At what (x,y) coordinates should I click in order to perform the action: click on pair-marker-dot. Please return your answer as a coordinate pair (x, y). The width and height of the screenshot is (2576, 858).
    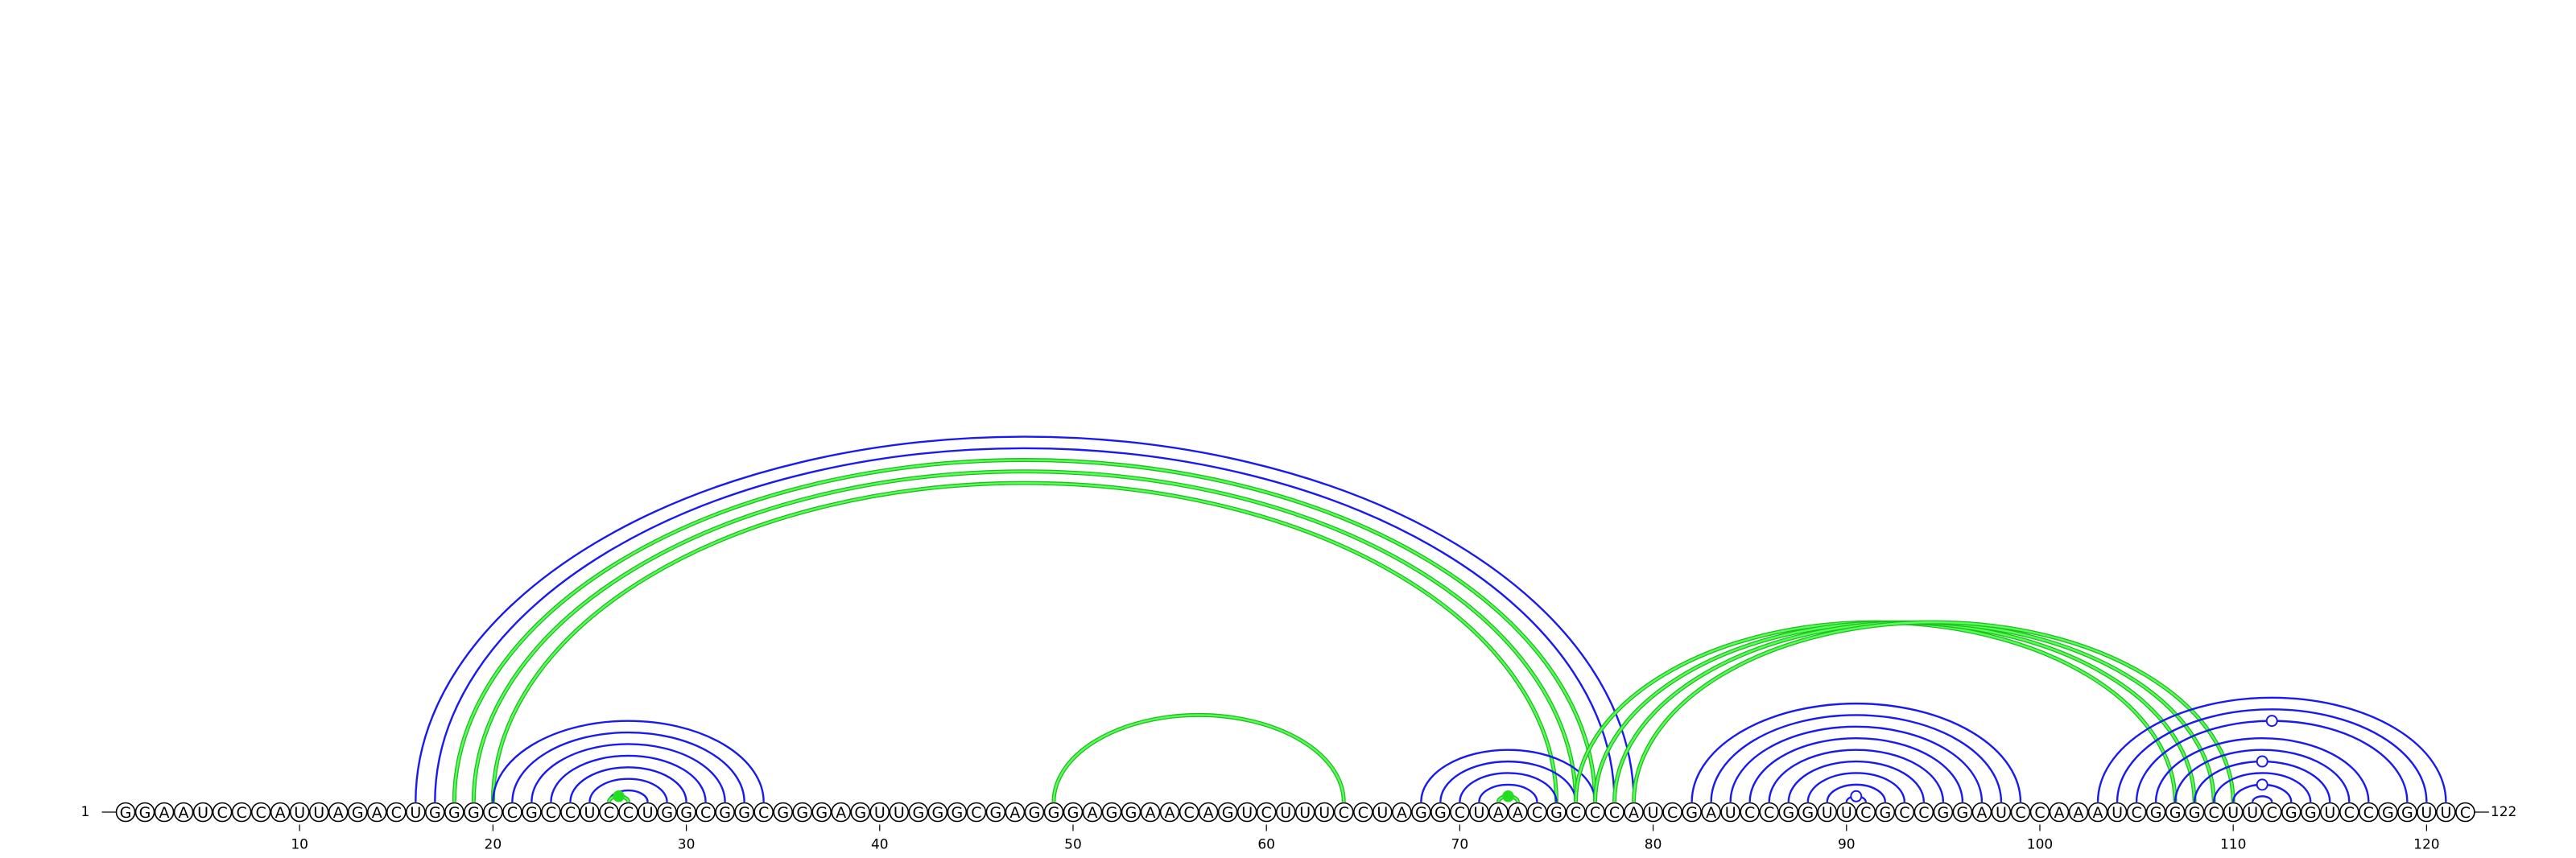
    Looking at the image, I should click on (1856, 796).